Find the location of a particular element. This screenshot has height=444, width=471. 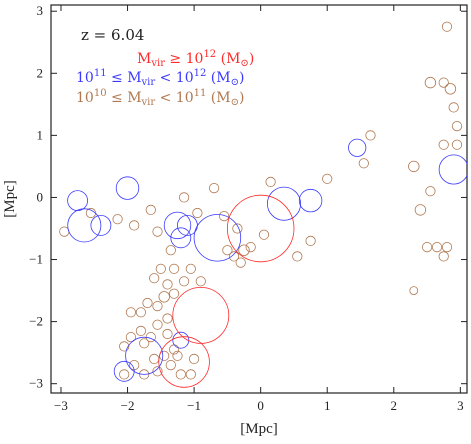

legend-entry-mid-mass: 1011 ≤ Mvir < 1012 (M⊙) is located at coordinates (160, 78).